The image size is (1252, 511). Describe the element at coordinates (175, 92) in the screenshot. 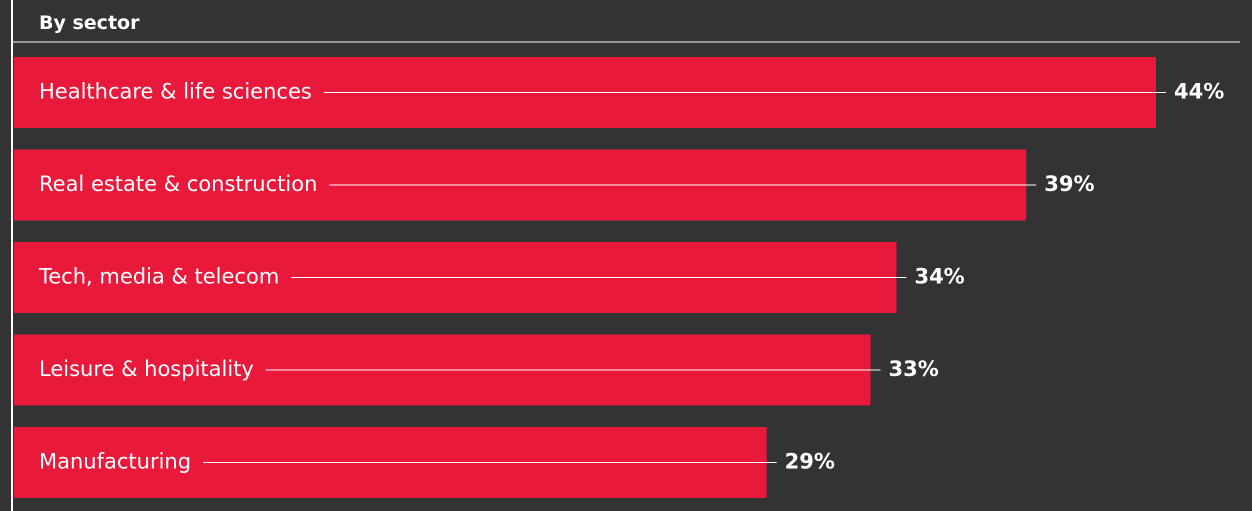

I see `bar-category-label: Healthcare & life sciences` at that location.